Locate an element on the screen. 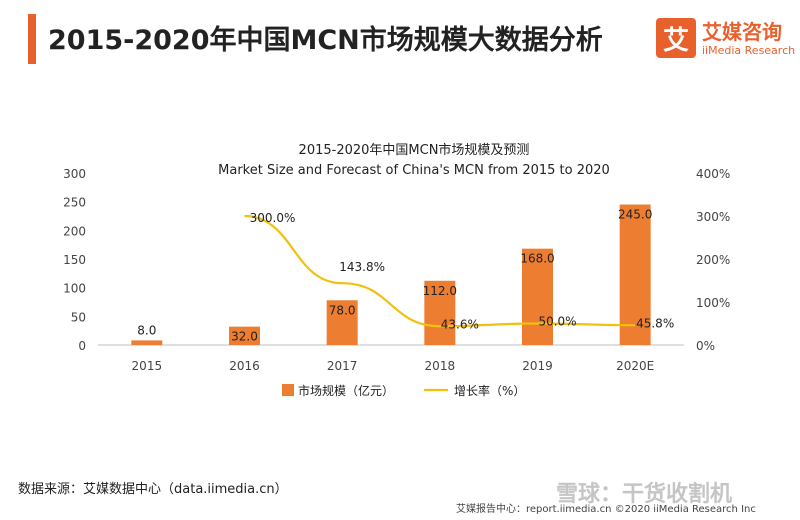  line-data-label: 50.0% is located at coordinates (557, 322).